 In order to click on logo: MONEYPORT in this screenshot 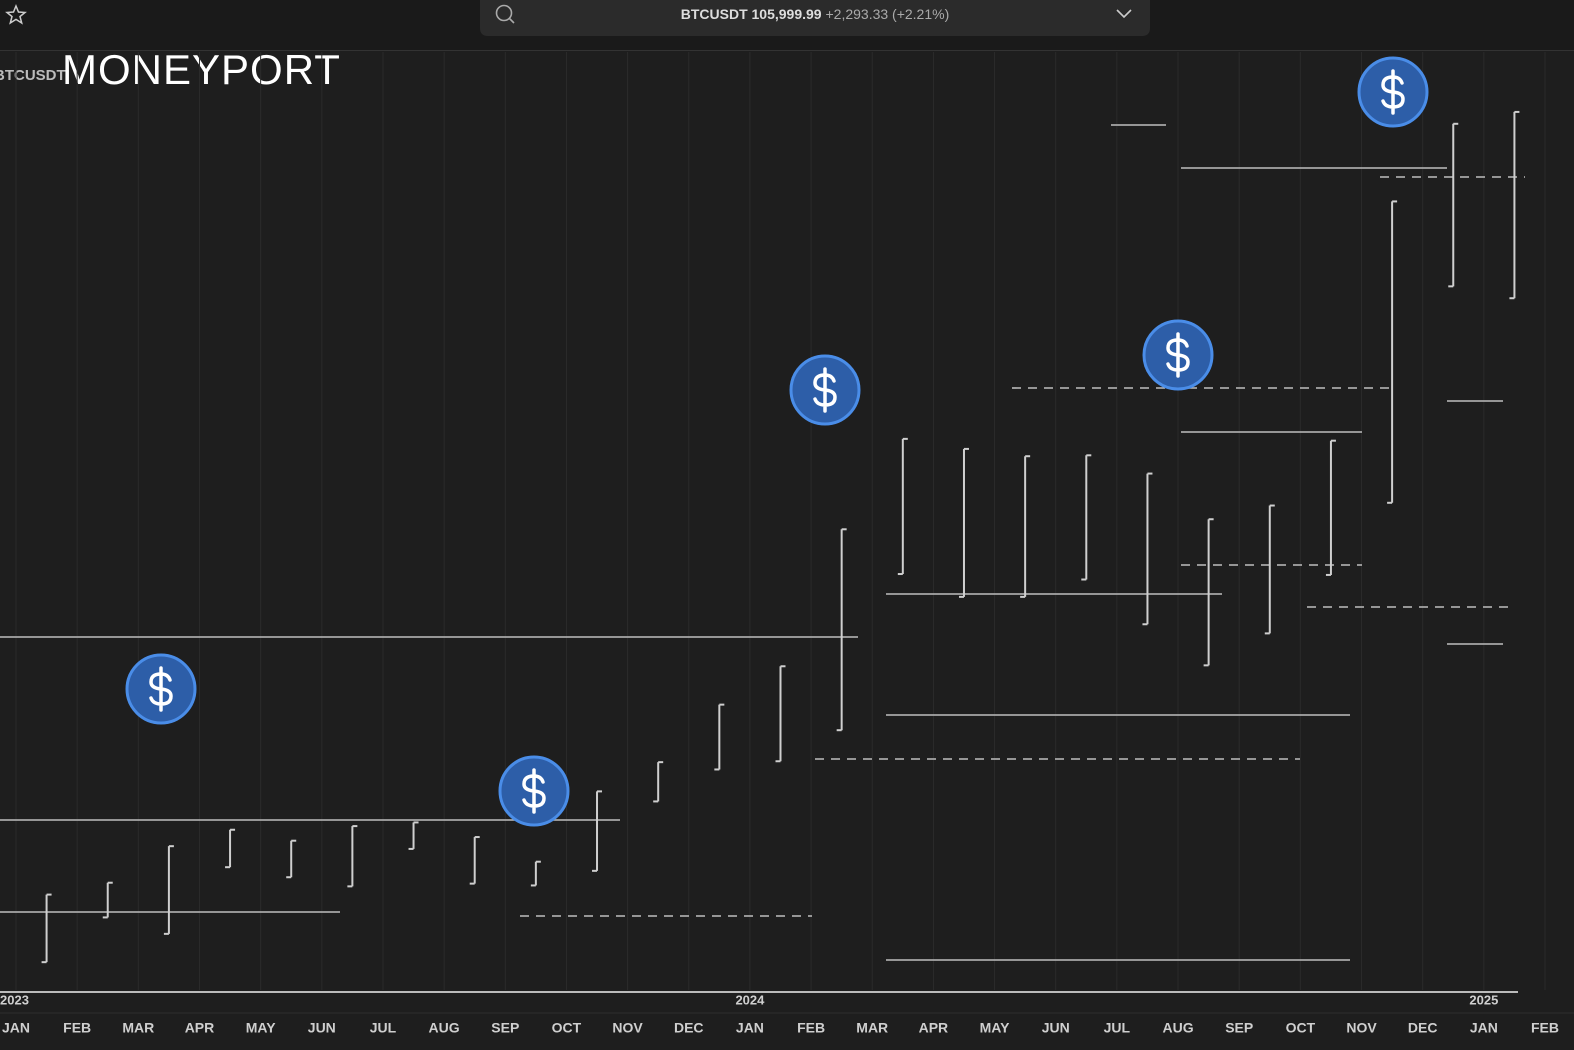, I will do `click(201, 69)`.